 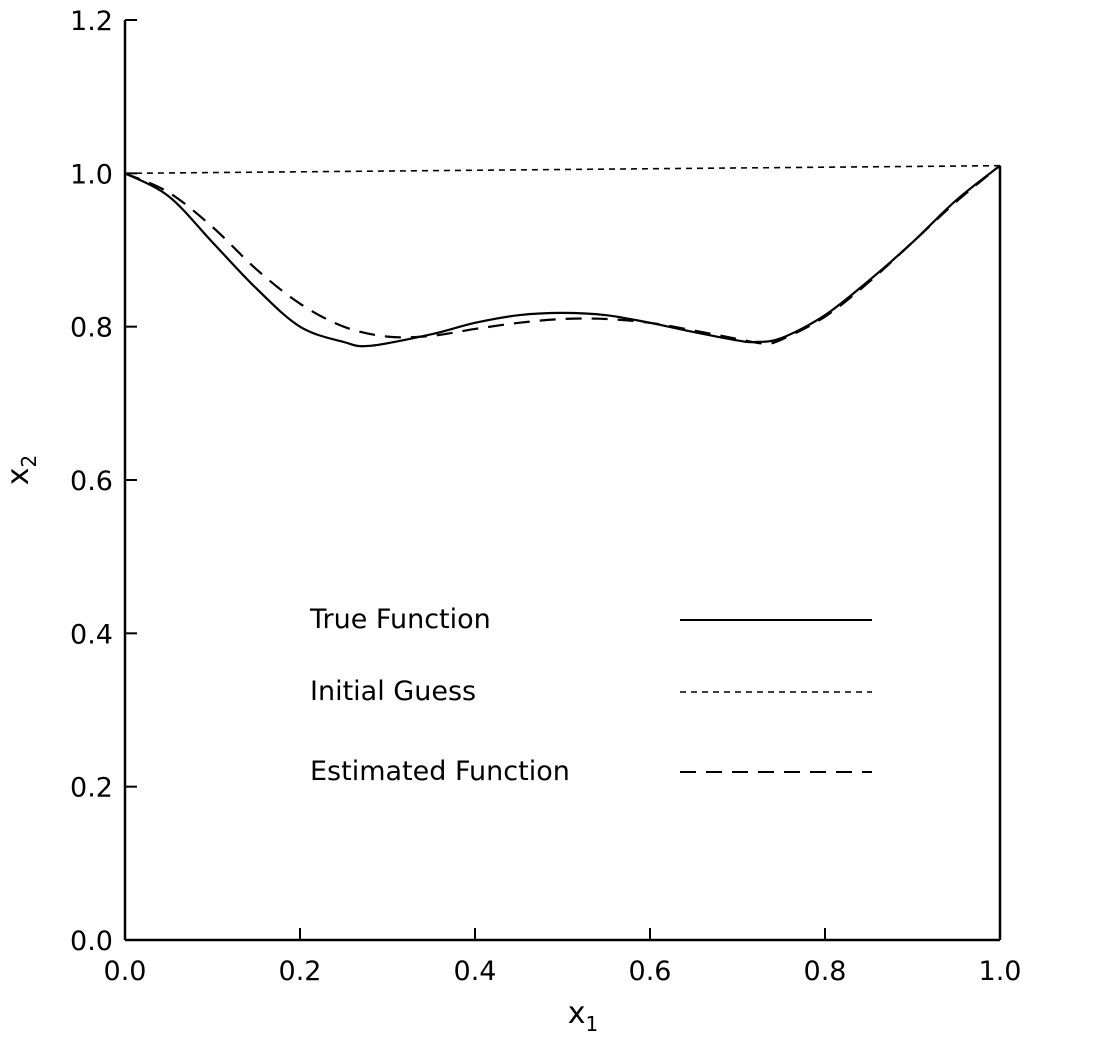 What do you see at coordinates (91, 788) in the screenshot?
I see `y-tick-label: 0.2` at bounding box center [91, 788].